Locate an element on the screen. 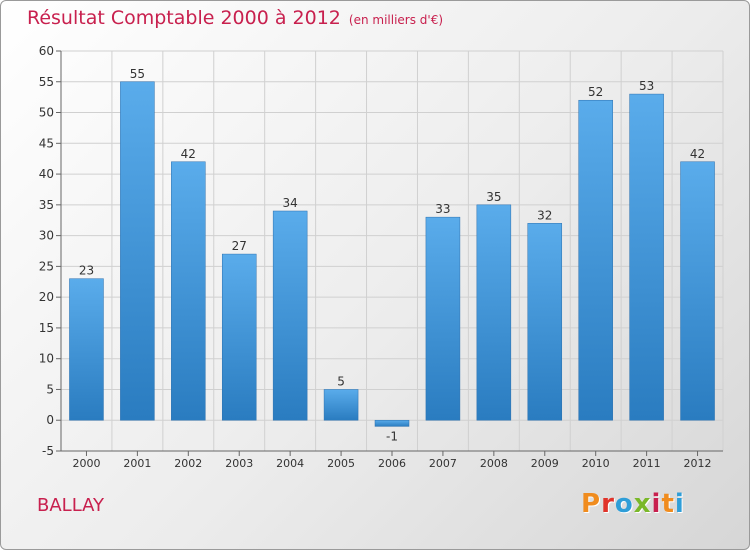  logo-letter: P is located at coordinates (591, 504).